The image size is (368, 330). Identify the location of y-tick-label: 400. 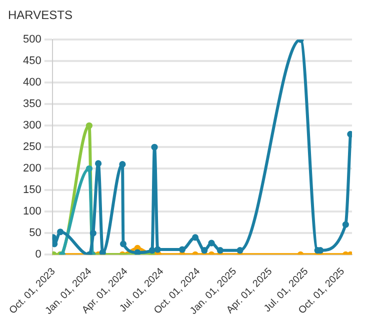
(32, 82).